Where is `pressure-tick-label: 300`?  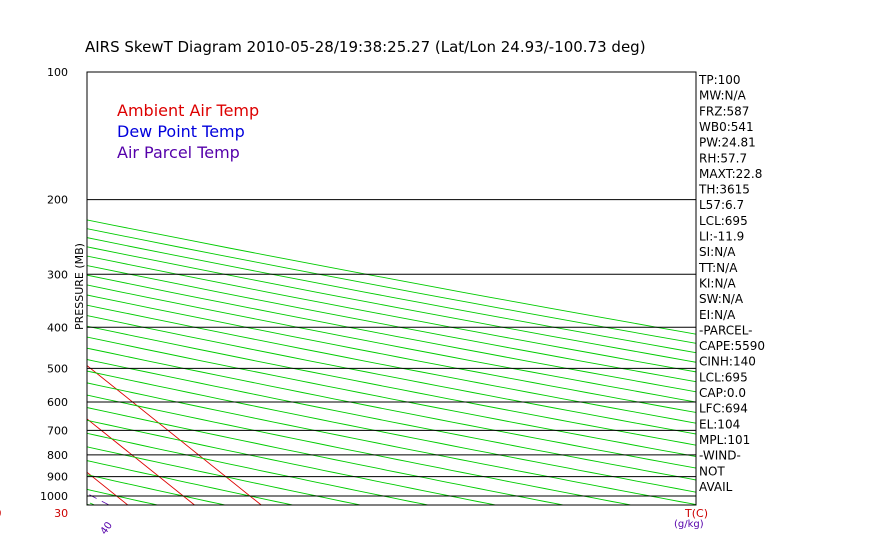
pressure-tick-label: 300 is located at coordinates (57, 274).